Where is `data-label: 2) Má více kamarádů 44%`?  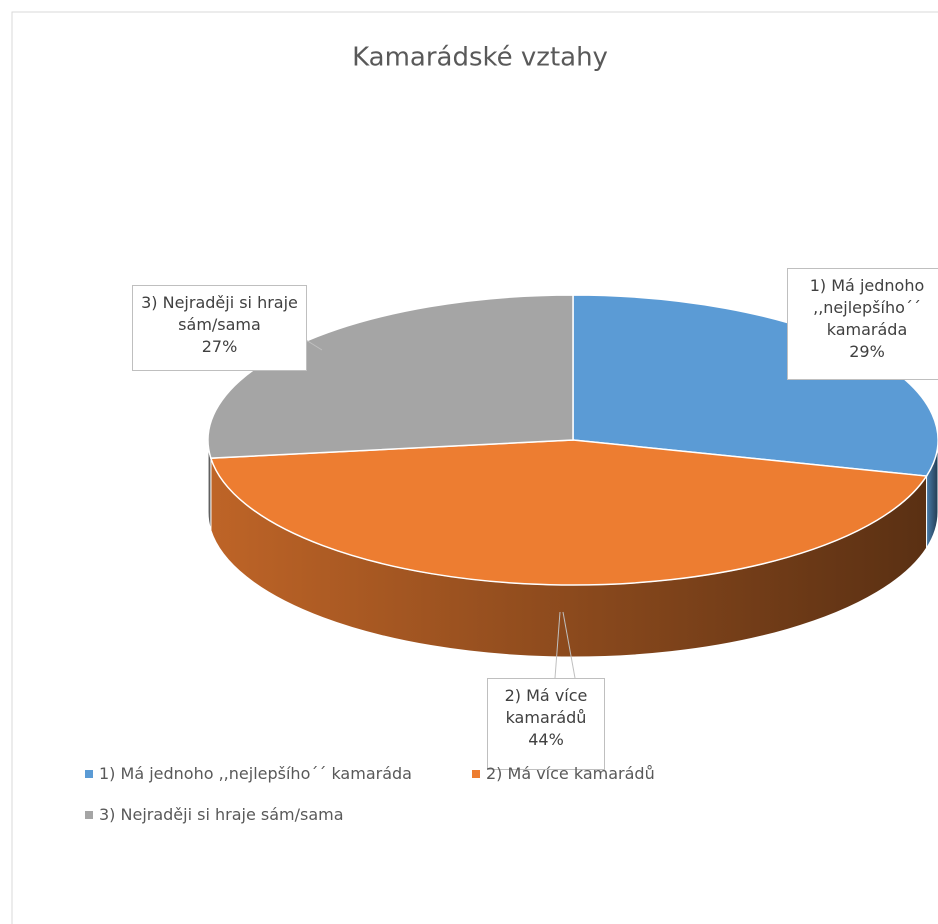 data-label: 2) Má více kamarádů 44% is located at coordinates (546, 724).